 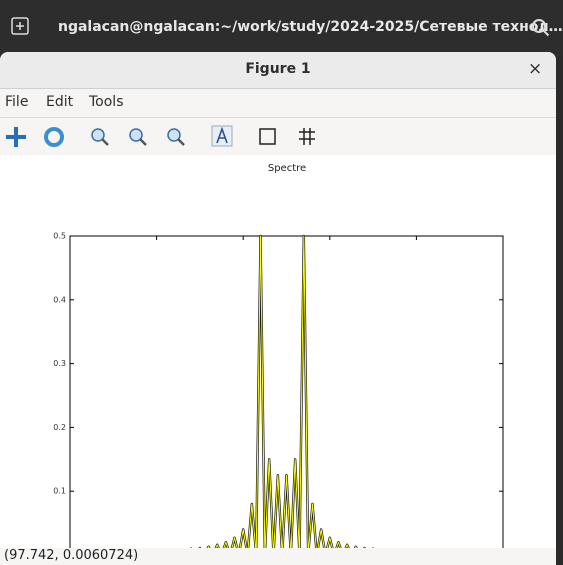 I want to click on y-tick-label: 0.2, so click(x=59, y=427).